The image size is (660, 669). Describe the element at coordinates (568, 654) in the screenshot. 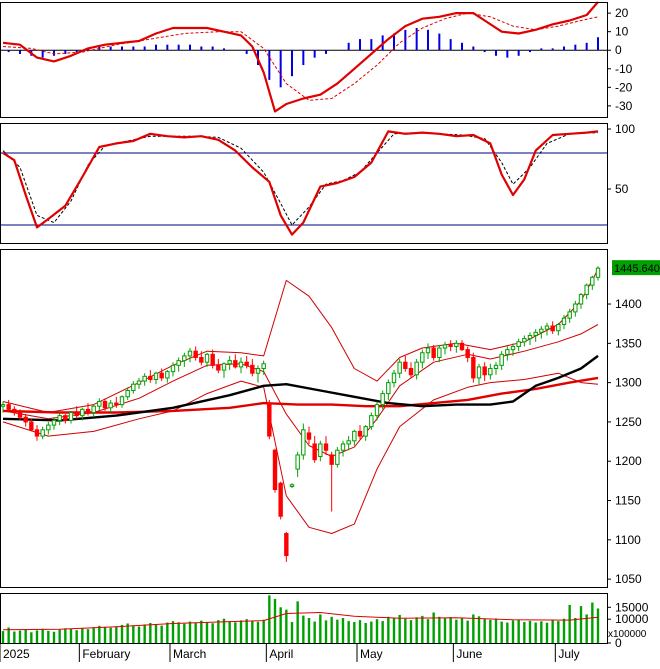

I see `x-axis-label: July` at that location.